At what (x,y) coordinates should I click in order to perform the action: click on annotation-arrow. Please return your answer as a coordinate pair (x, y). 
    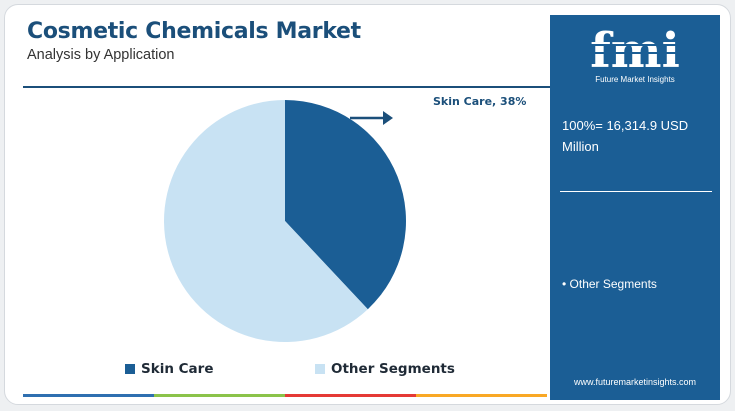
    Looking at the image, I should click on (371, 118).